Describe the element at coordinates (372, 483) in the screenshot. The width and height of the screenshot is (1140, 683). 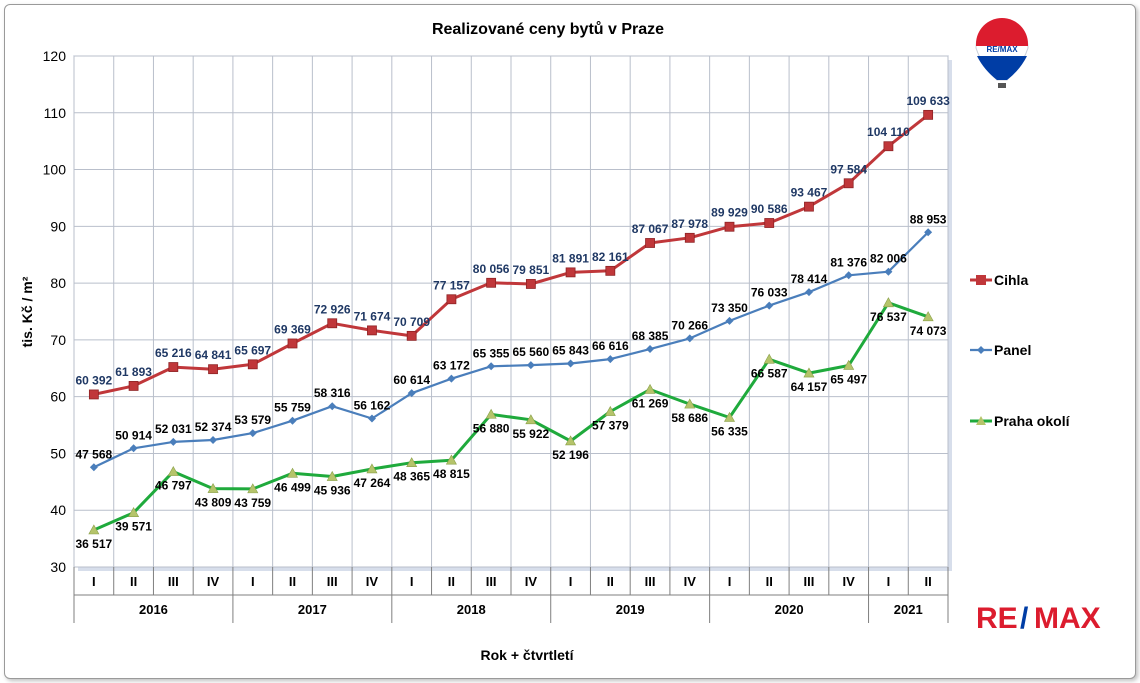
I see `data-label: 47 264` at that location.